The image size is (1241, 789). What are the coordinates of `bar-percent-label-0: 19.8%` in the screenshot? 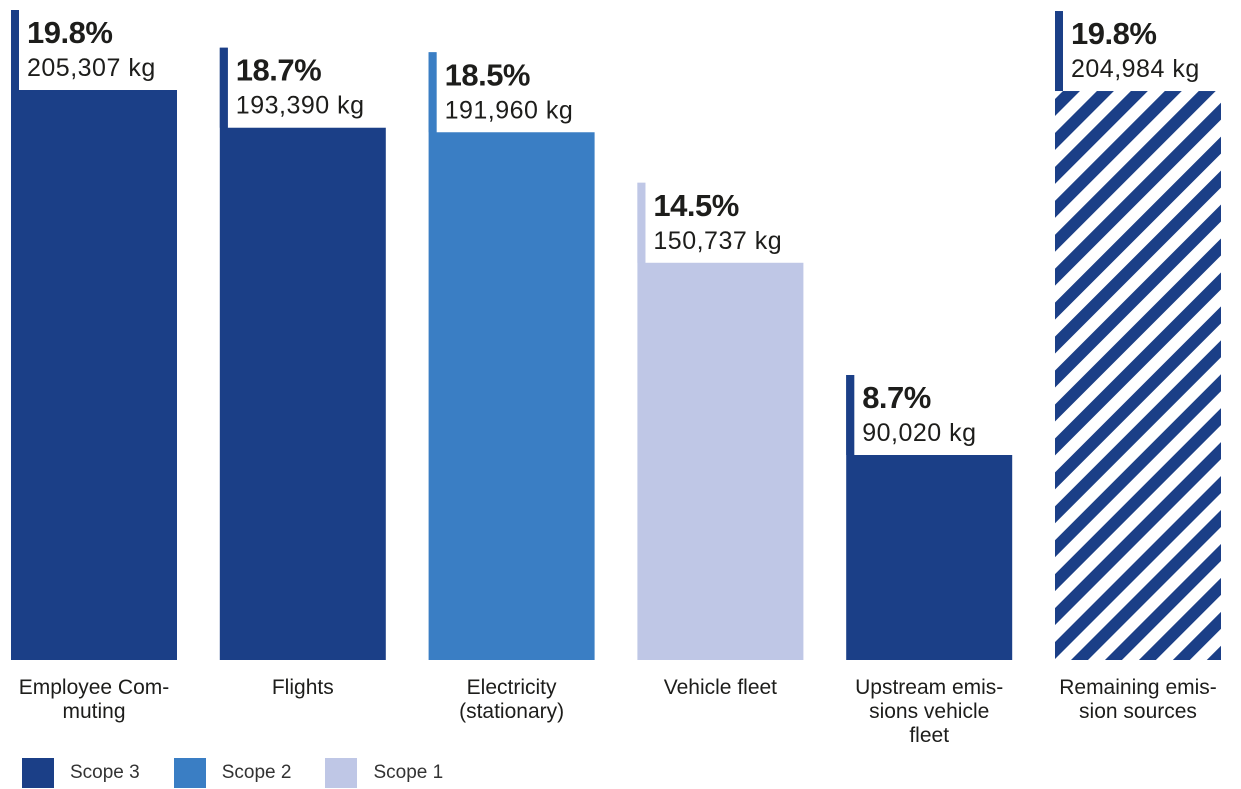 It's located at (69, 32).